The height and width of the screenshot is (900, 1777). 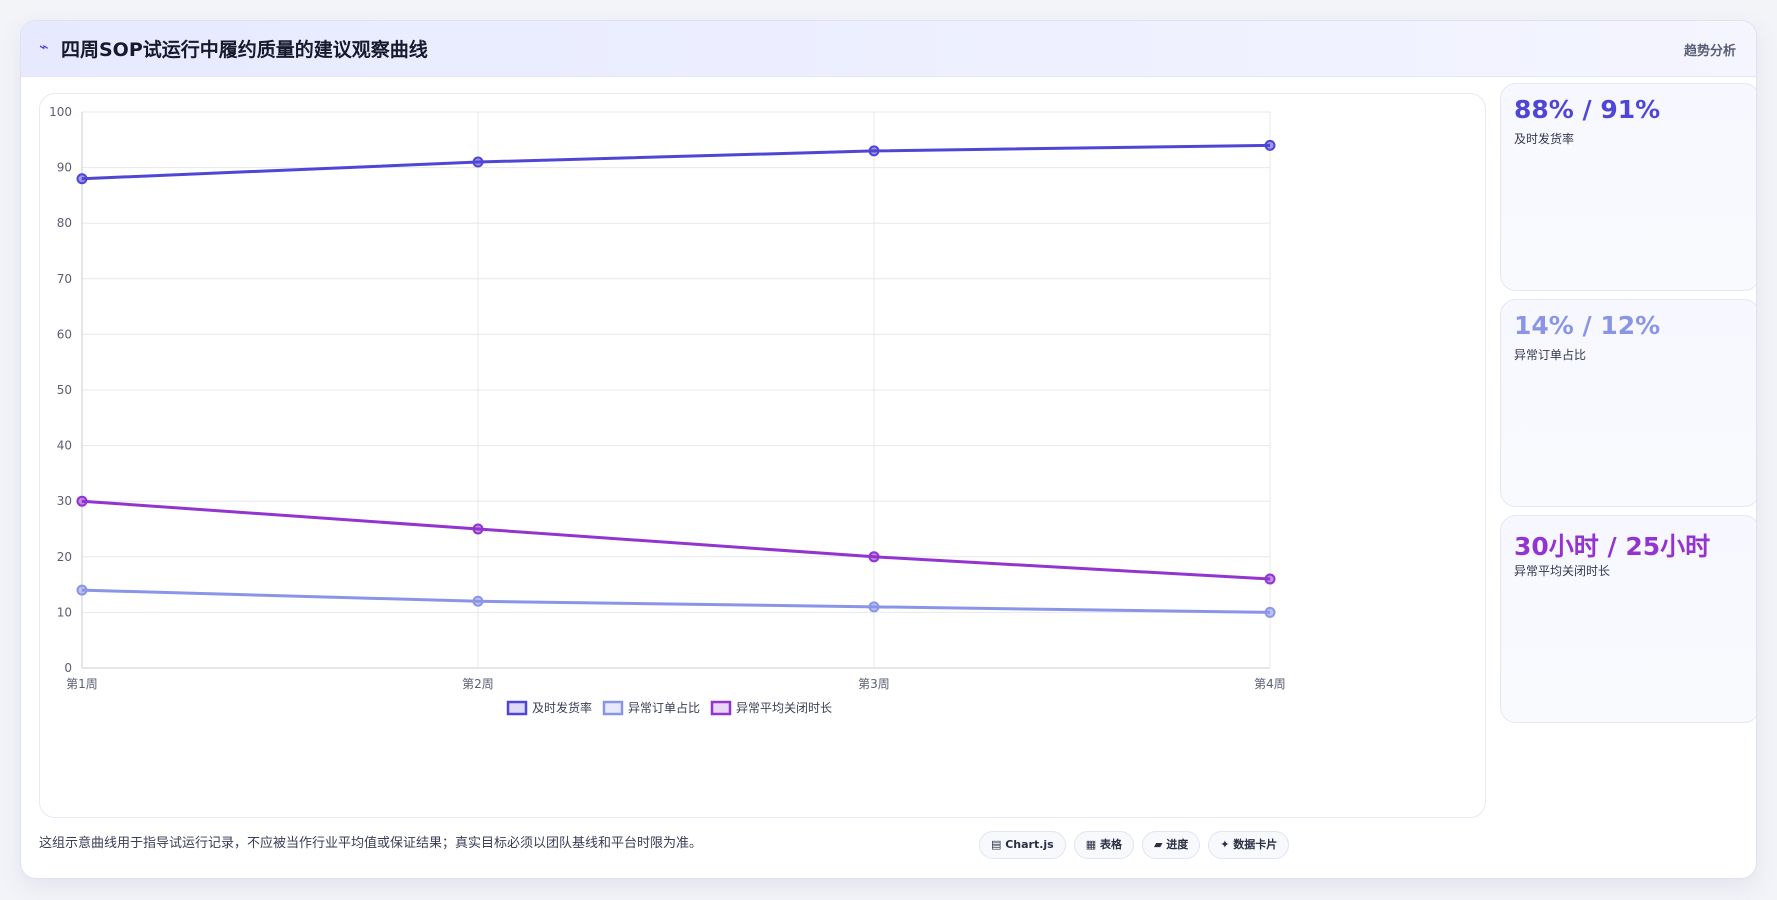 I want to click on y-tick-label: 80, so click(x=64, y=223).